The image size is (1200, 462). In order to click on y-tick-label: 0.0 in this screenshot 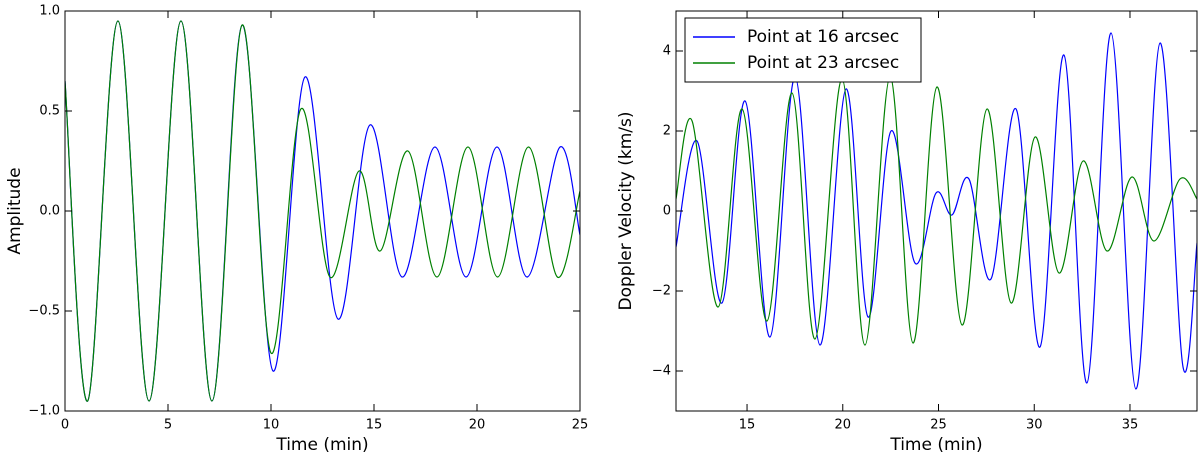, I will do `click(49, 211)`.